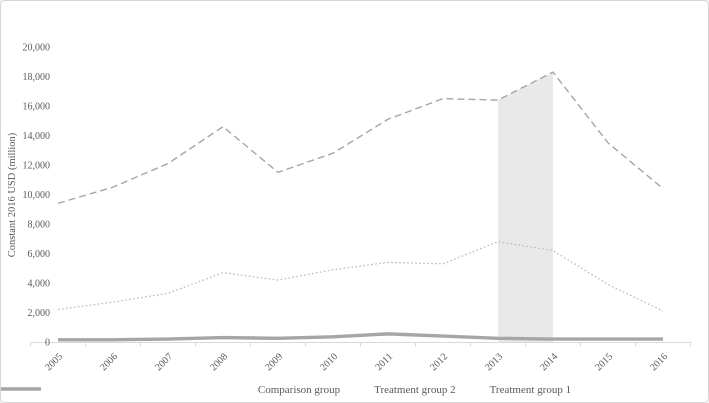 The width and height of the screenshot is (709, 403). Describe the element at coordinates (37, 166) in the screenshot. I see `y-tick-label: 12,000` at that location.